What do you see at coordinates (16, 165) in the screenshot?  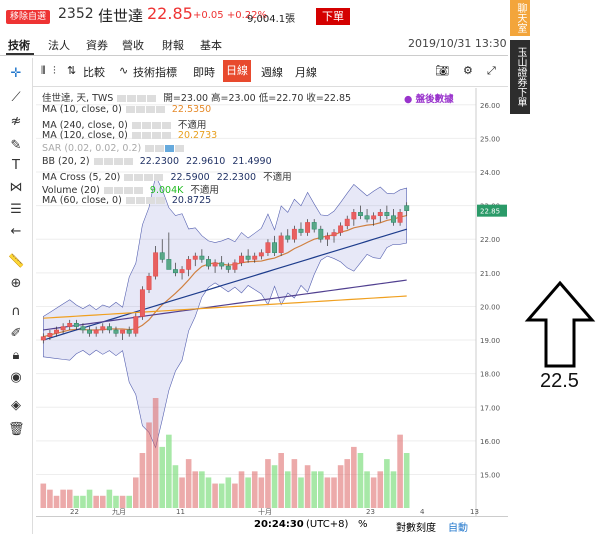 I see `text-icon: T` at bounding box center [16, 165].